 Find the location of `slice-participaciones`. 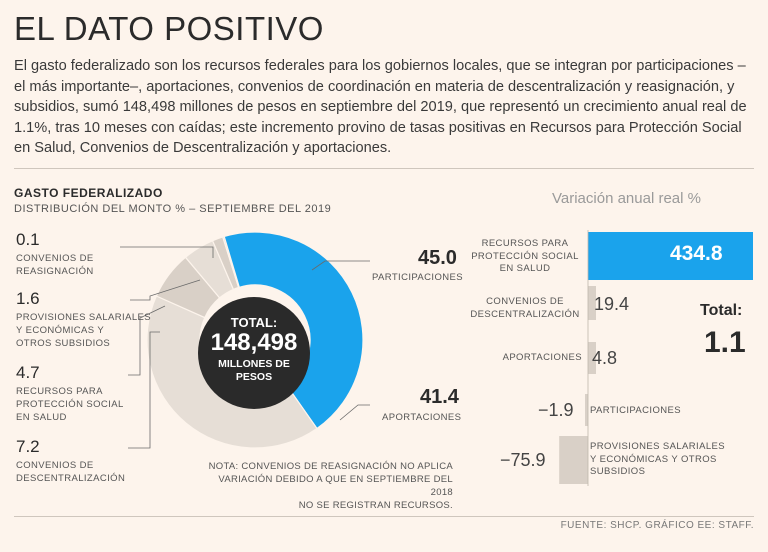

slice-participaciones is located at coordinates (293, 330).